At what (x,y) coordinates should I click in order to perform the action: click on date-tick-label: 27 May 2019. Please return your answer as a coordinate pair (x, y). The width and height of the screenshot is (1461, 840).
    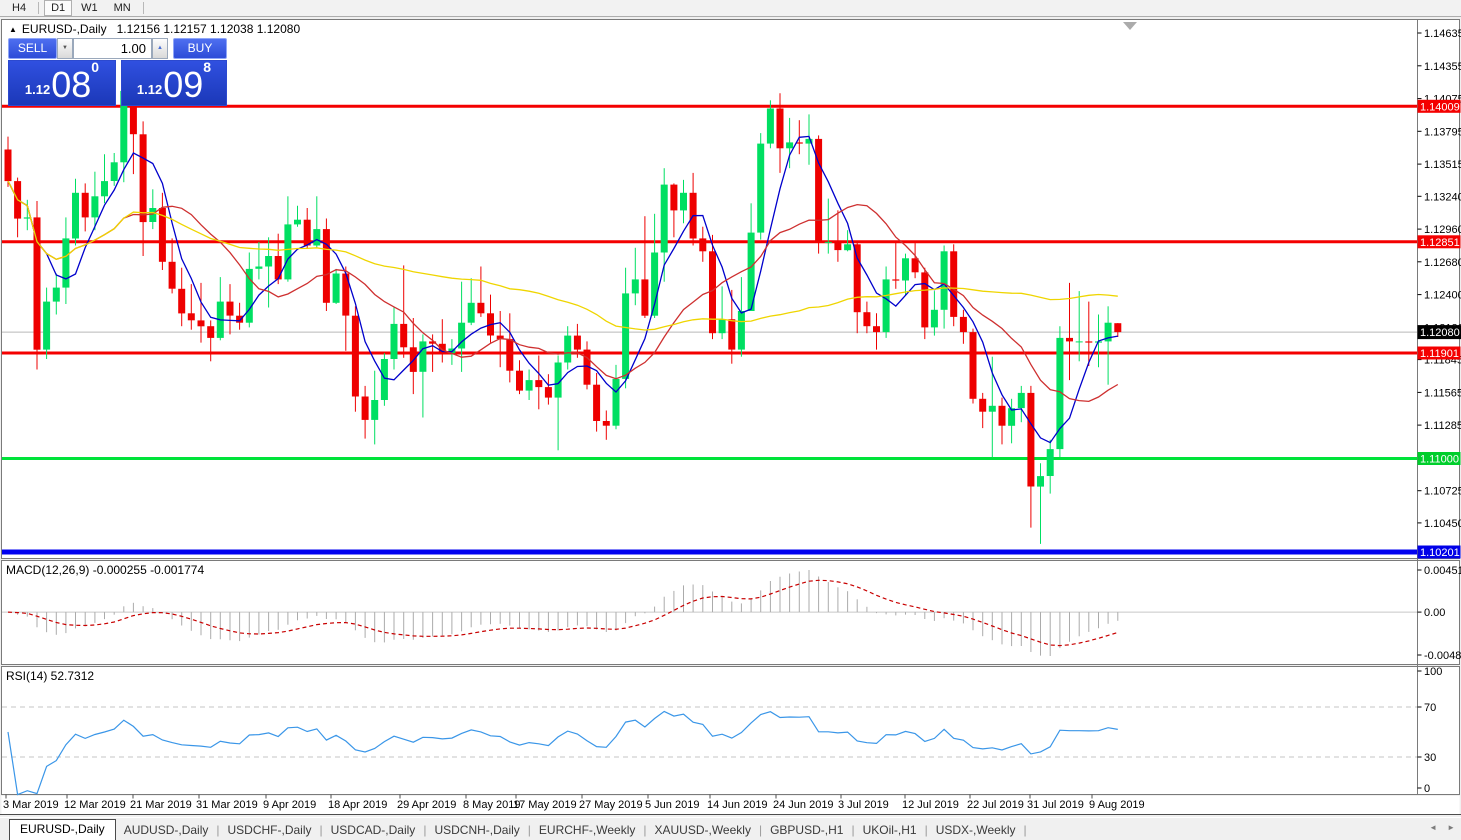
    Looking at the image, I should click on (611, 805).